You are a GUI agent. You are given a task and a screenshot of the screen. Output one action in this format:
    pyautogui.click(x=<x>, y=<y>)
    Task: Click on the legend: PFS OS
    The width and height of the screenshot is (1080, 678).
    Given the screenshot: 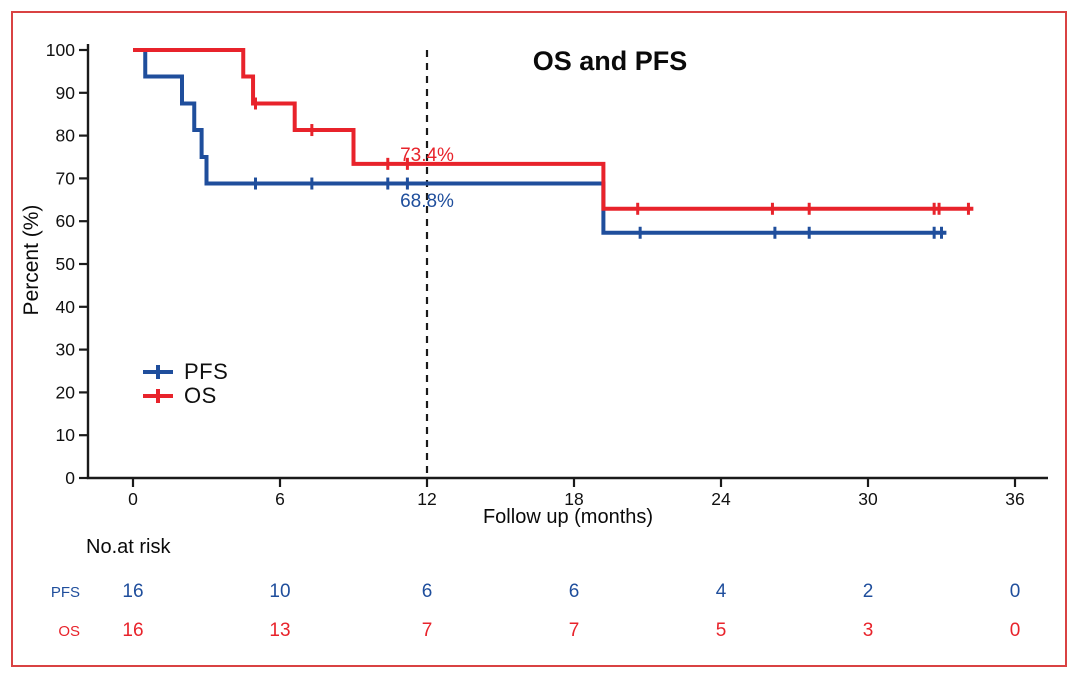 What is the action you would take?
    pyautogui.click(x=185, y=383)
    